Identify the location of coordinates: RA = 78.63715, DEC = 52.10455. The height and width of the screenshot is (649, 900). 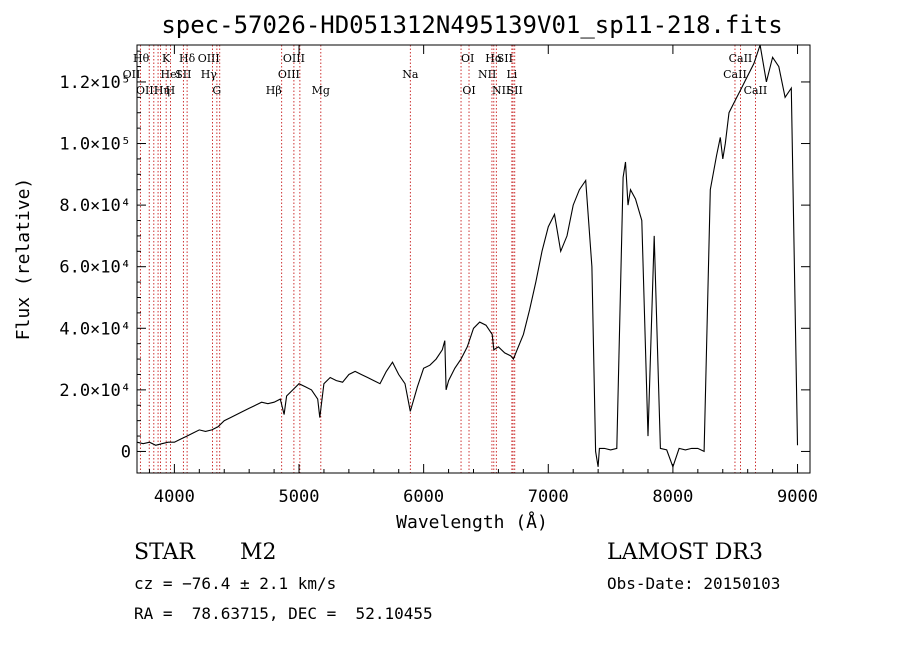
(283, 613).